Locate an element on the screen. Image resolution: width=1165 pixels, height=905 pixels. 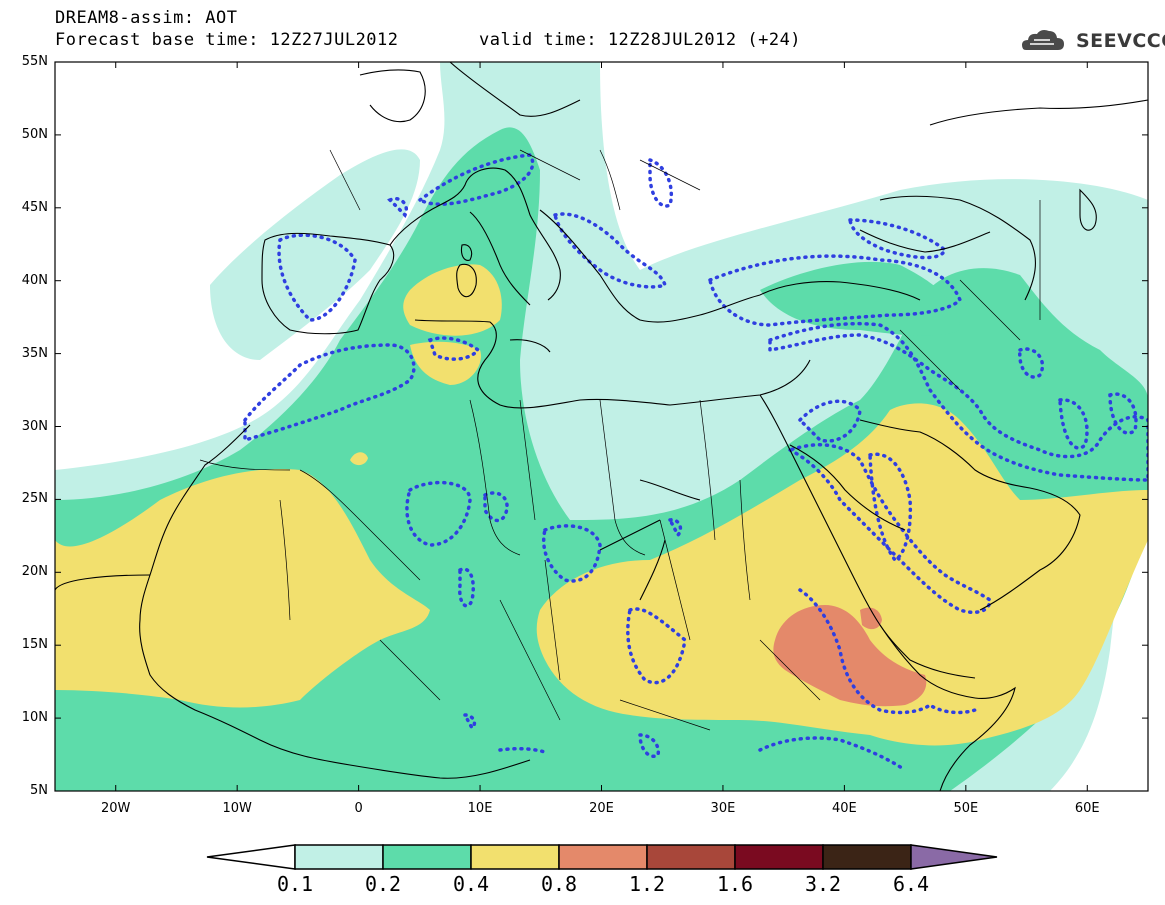
colorbar is located at coordinates (602, 857).